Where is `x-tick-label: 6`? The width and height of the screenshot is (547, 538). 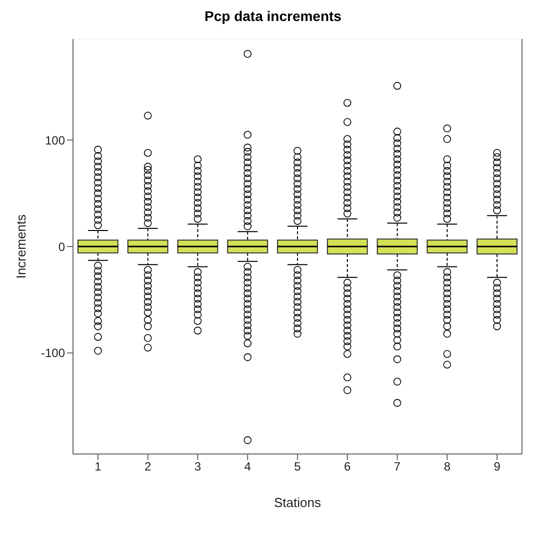 x-tick-label: 6 is located at coordinates (348, 467).